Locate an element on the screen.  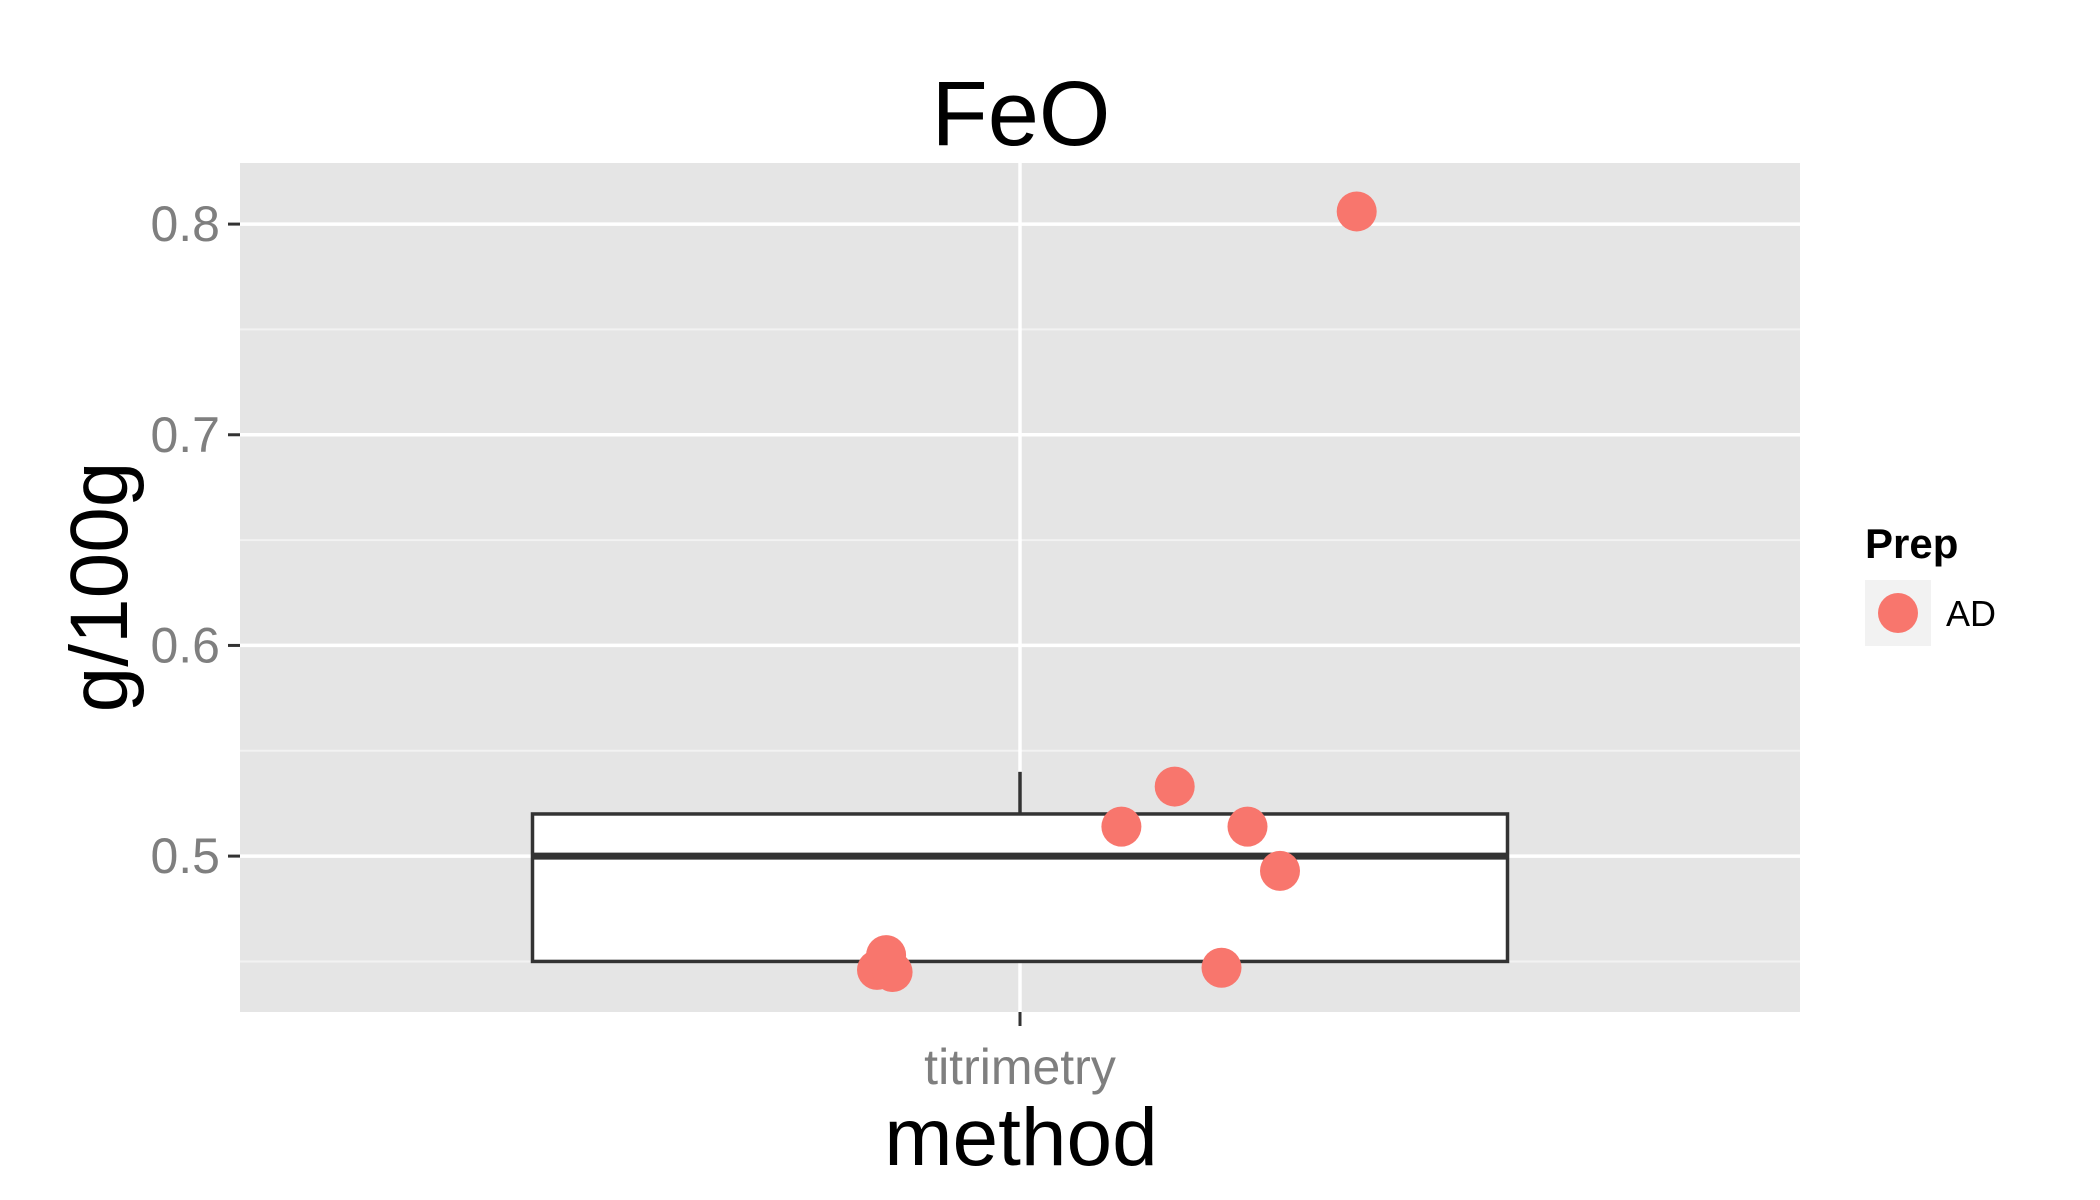
legend-entries: AD is located at coordinates (1930, 613).